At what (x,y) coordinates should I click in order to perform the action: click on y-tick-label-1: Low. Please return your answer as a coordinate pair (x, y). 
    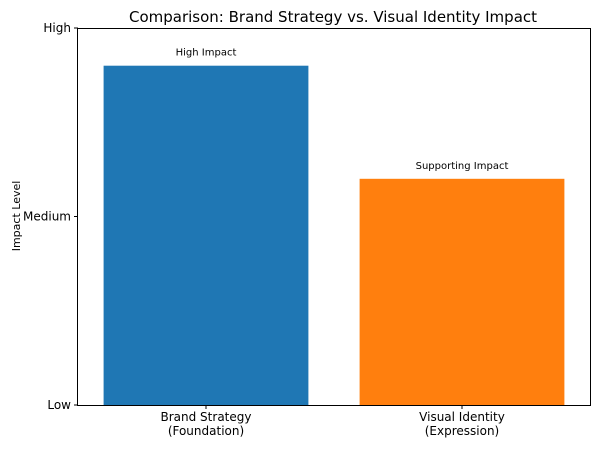
    Looking at the image, I should click on (59, 405).